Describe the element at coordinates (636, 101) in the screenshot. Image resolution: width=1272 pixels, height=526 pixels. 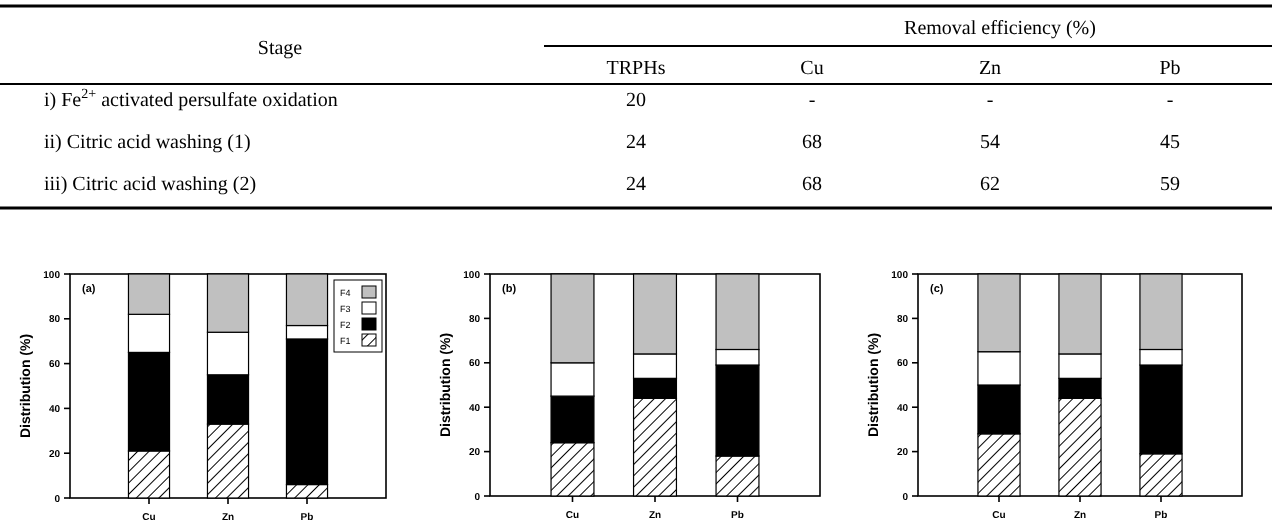
I see `text: 20` at that location.